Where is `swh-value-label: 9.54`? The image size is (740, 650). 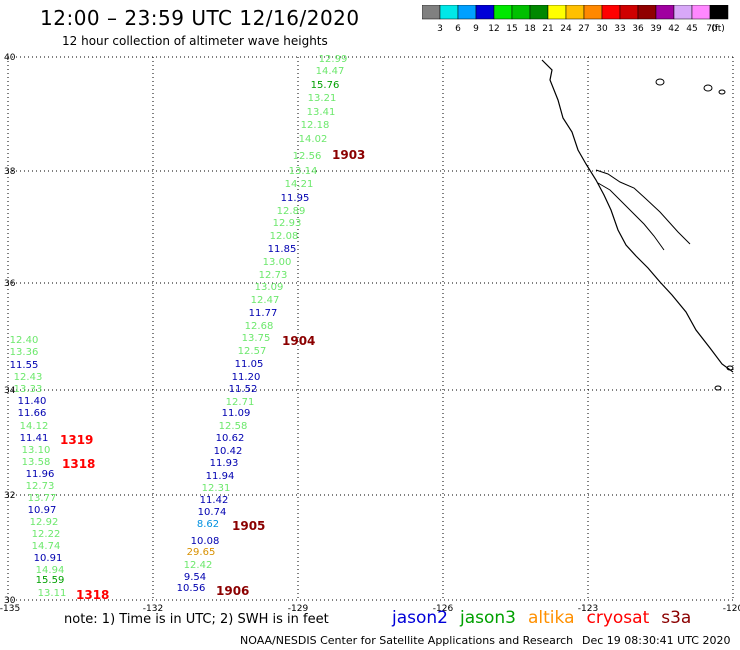
swh-value-label: 9.54 is located at coordinates (195, 577).